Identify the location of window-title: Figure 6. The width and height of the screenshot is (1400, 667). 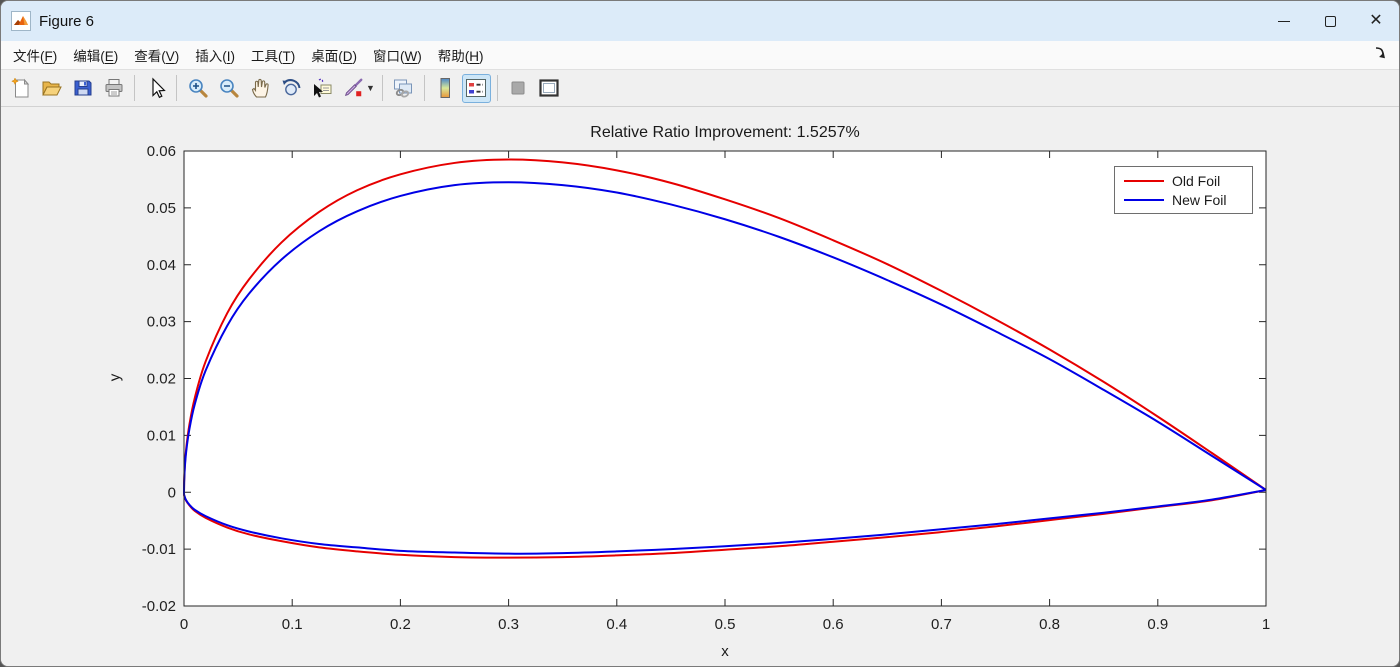
(67, 21).